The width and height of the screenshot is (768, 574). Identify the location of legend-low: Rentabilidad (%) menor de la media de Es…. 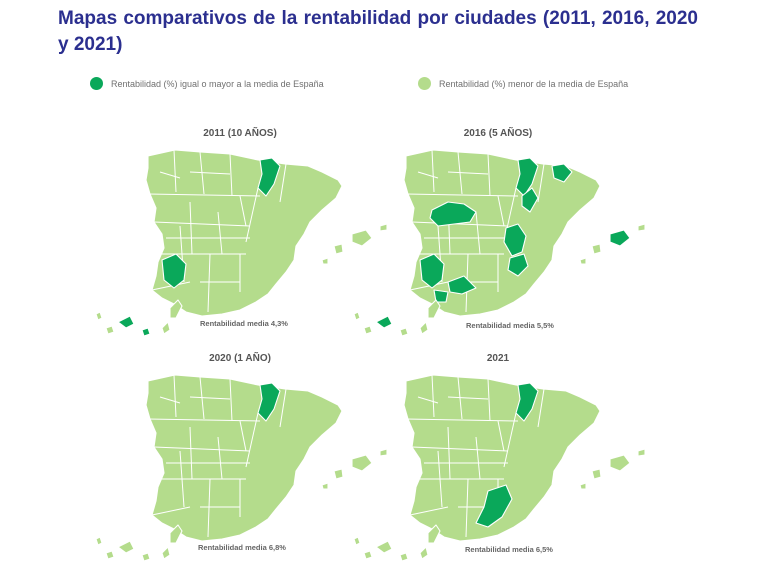
(523, 83).